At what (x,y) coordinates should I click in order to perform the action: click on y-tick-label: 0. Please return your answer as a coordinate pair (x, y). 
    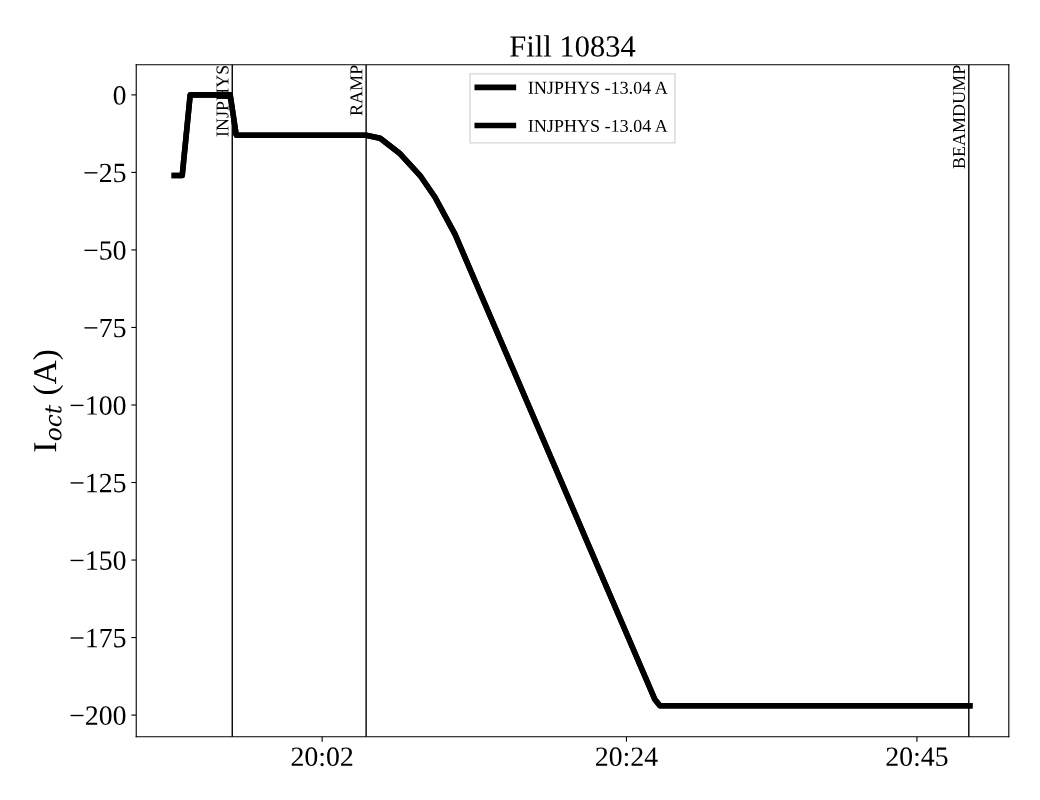
    Looking at the image, I should click on (119, 95).